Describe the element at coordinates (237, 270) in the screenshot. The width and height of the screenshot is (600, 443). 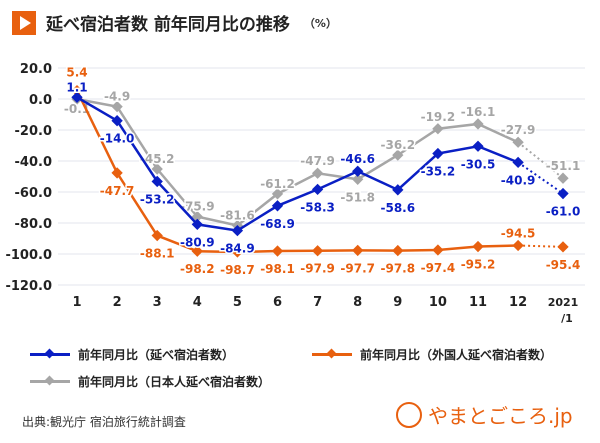
I see `data-label: -98.7` at that location.